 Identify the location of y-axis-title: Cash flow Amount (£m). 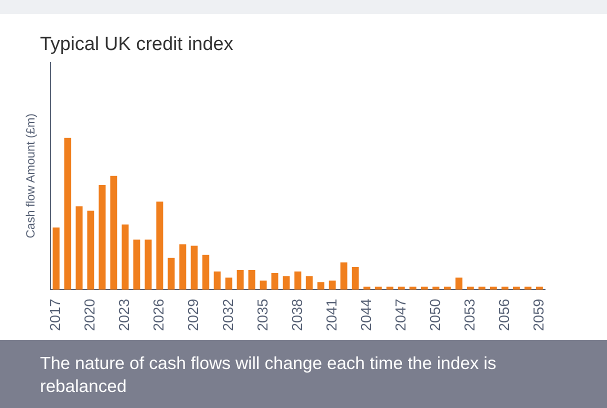
(31, 176).